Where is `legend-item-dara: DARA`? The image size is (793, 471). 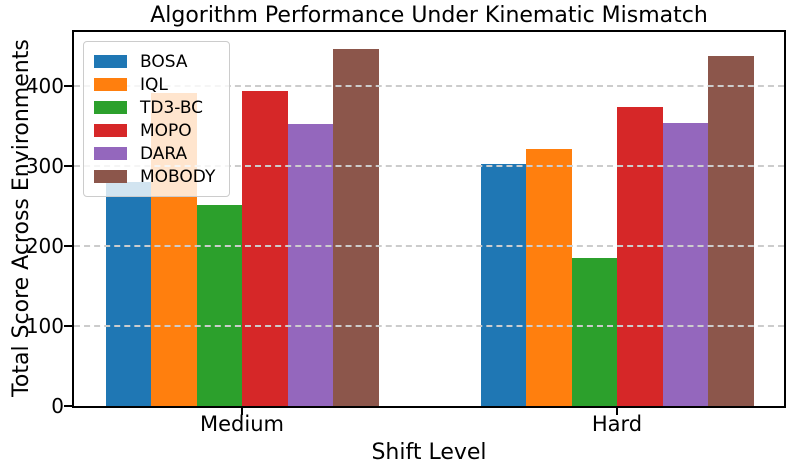
legend-item-dara: DARA is located at coordinates (154, 153).